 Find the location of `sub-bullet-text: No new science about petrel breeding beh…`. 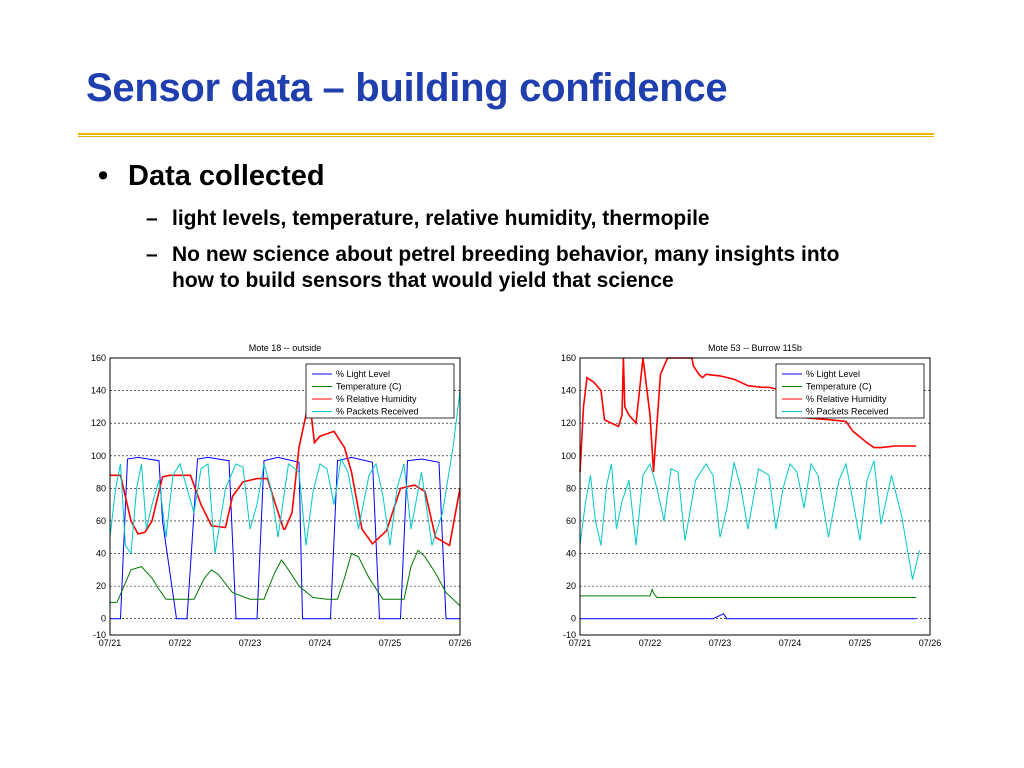

sub-bullet-text: No new science about petrel breeding beh… is located at coordinates (506, 267).